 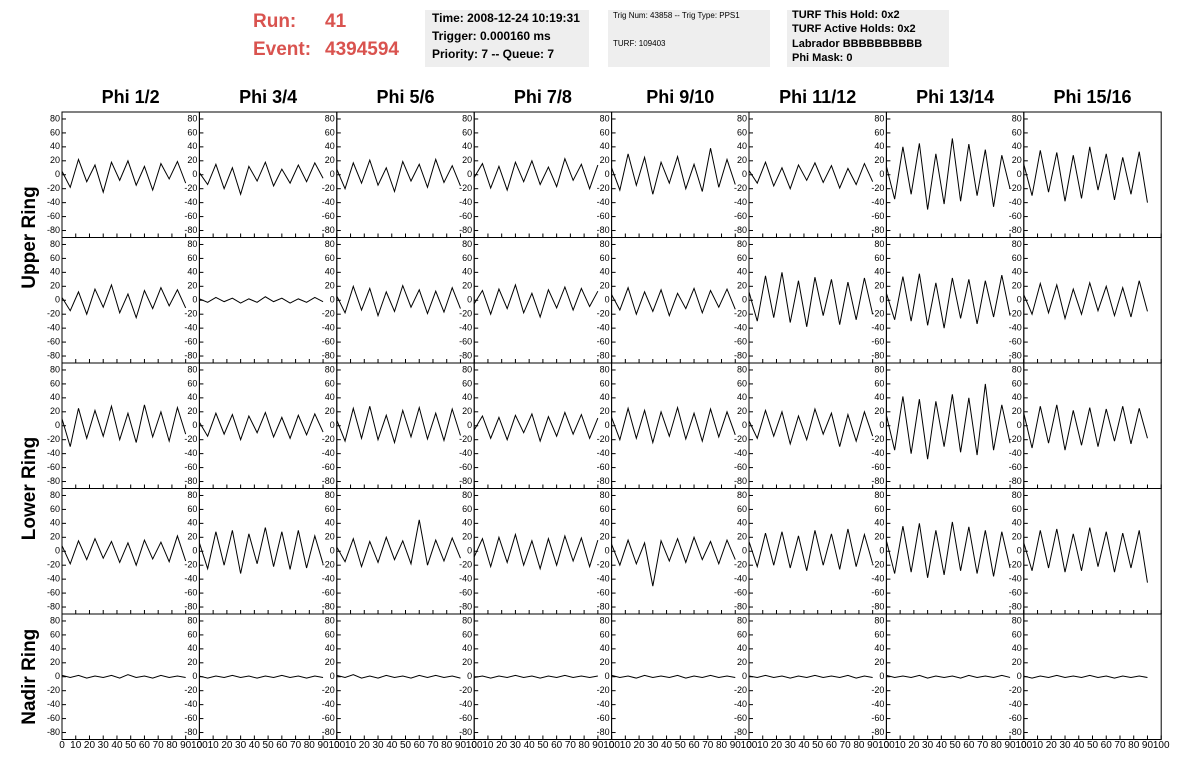 What do you see at coordinates (506, 18) in the screenshot?
I see `info-line: Time: 2008-12-24 10:19:31` at bounding box center [506, 18].